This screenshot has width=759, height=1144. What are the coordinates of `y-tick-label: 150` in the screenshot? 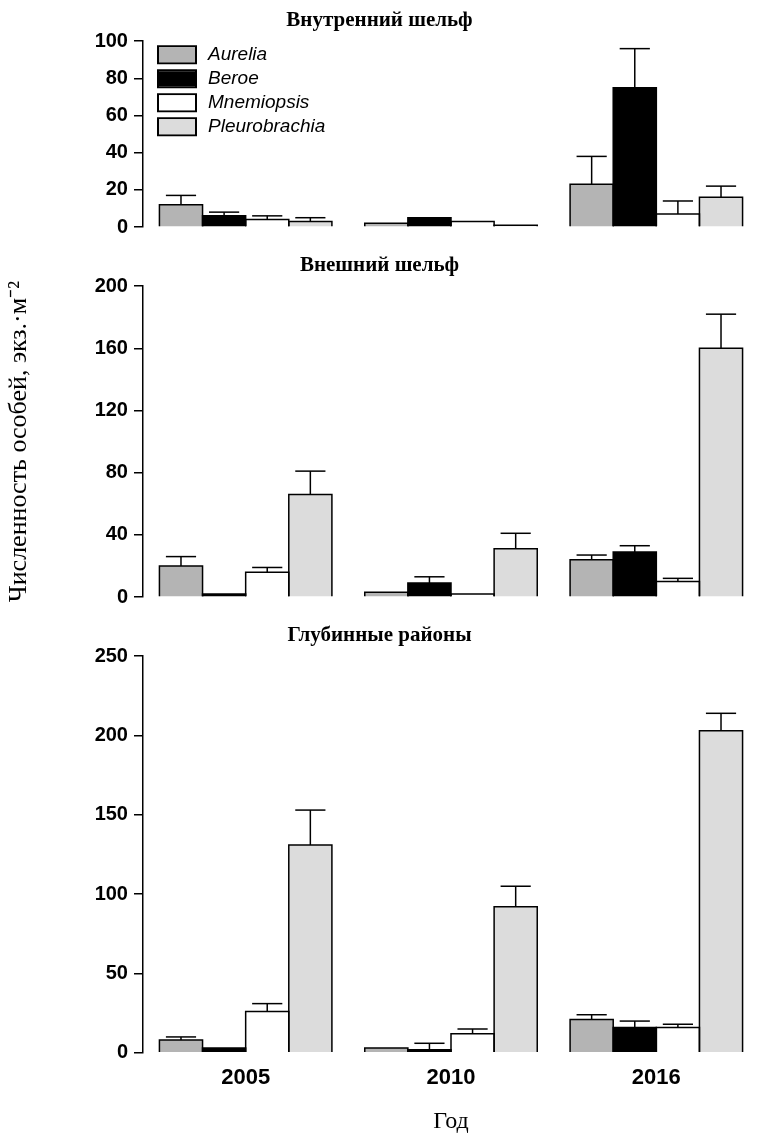 It's located at (111, 813).